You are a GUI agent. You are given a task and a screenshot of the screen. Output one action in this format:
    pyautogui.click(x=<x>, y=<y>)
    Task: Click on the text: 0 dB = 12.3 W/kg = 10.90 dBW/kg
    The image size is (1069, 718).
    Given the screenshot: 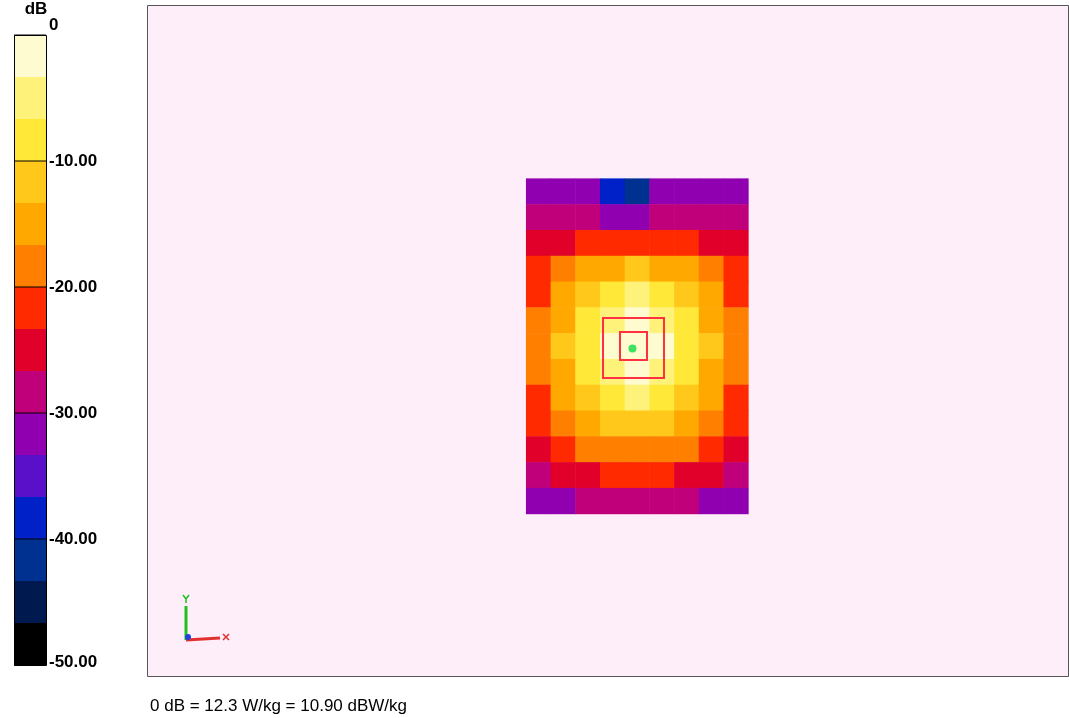 What is the action you would take?
    pyautogui.click(x=279, y=705)
    